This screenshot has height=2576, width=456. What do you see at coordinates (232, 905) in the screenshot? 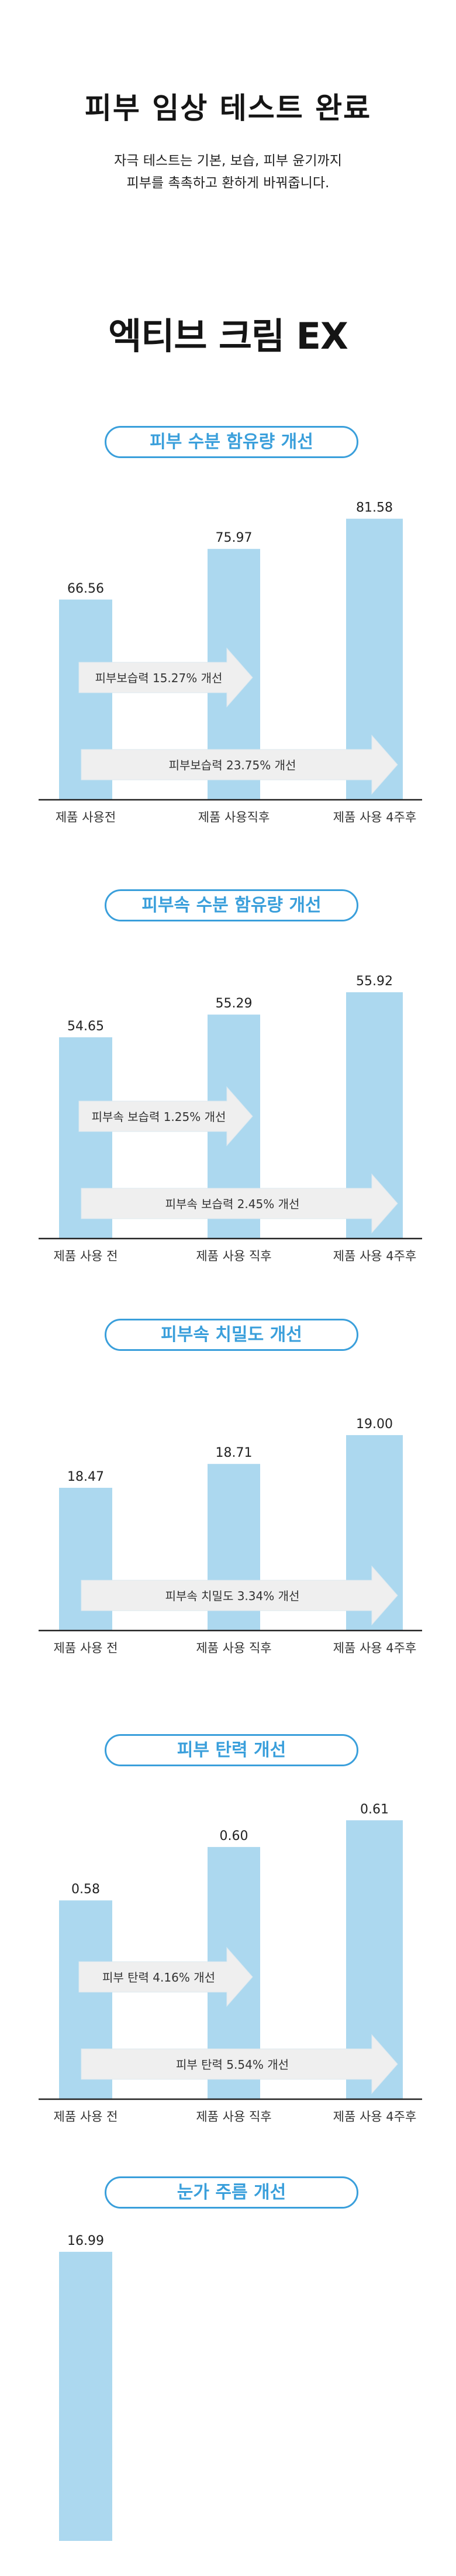
I see `chart-title-pill: 피부속 수분 함유량 개선` at bounding box center [232, 905].